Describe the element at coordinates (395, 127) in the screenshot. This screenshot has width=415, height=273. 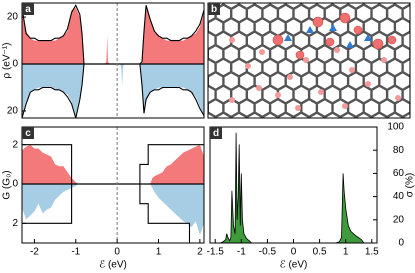
I see `y-tick-label: 100` at that location.